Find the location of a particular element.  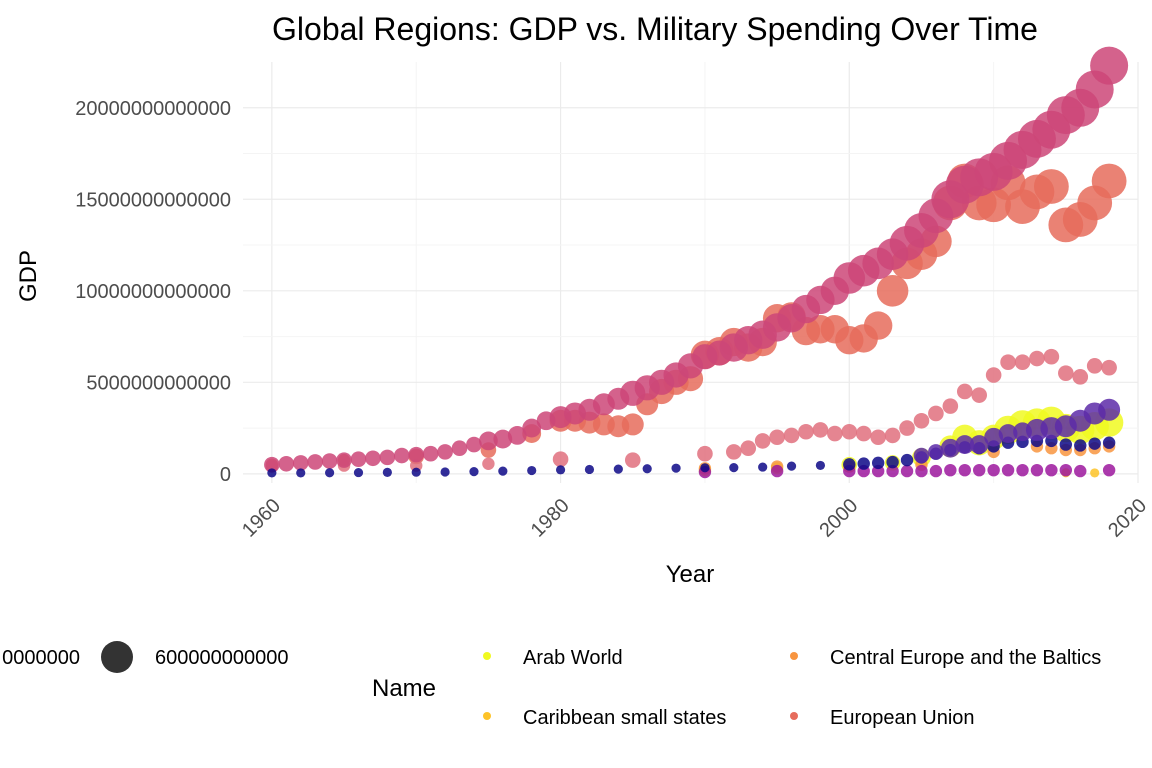

x-axis-label: Year is located at coordinates (690, 574).